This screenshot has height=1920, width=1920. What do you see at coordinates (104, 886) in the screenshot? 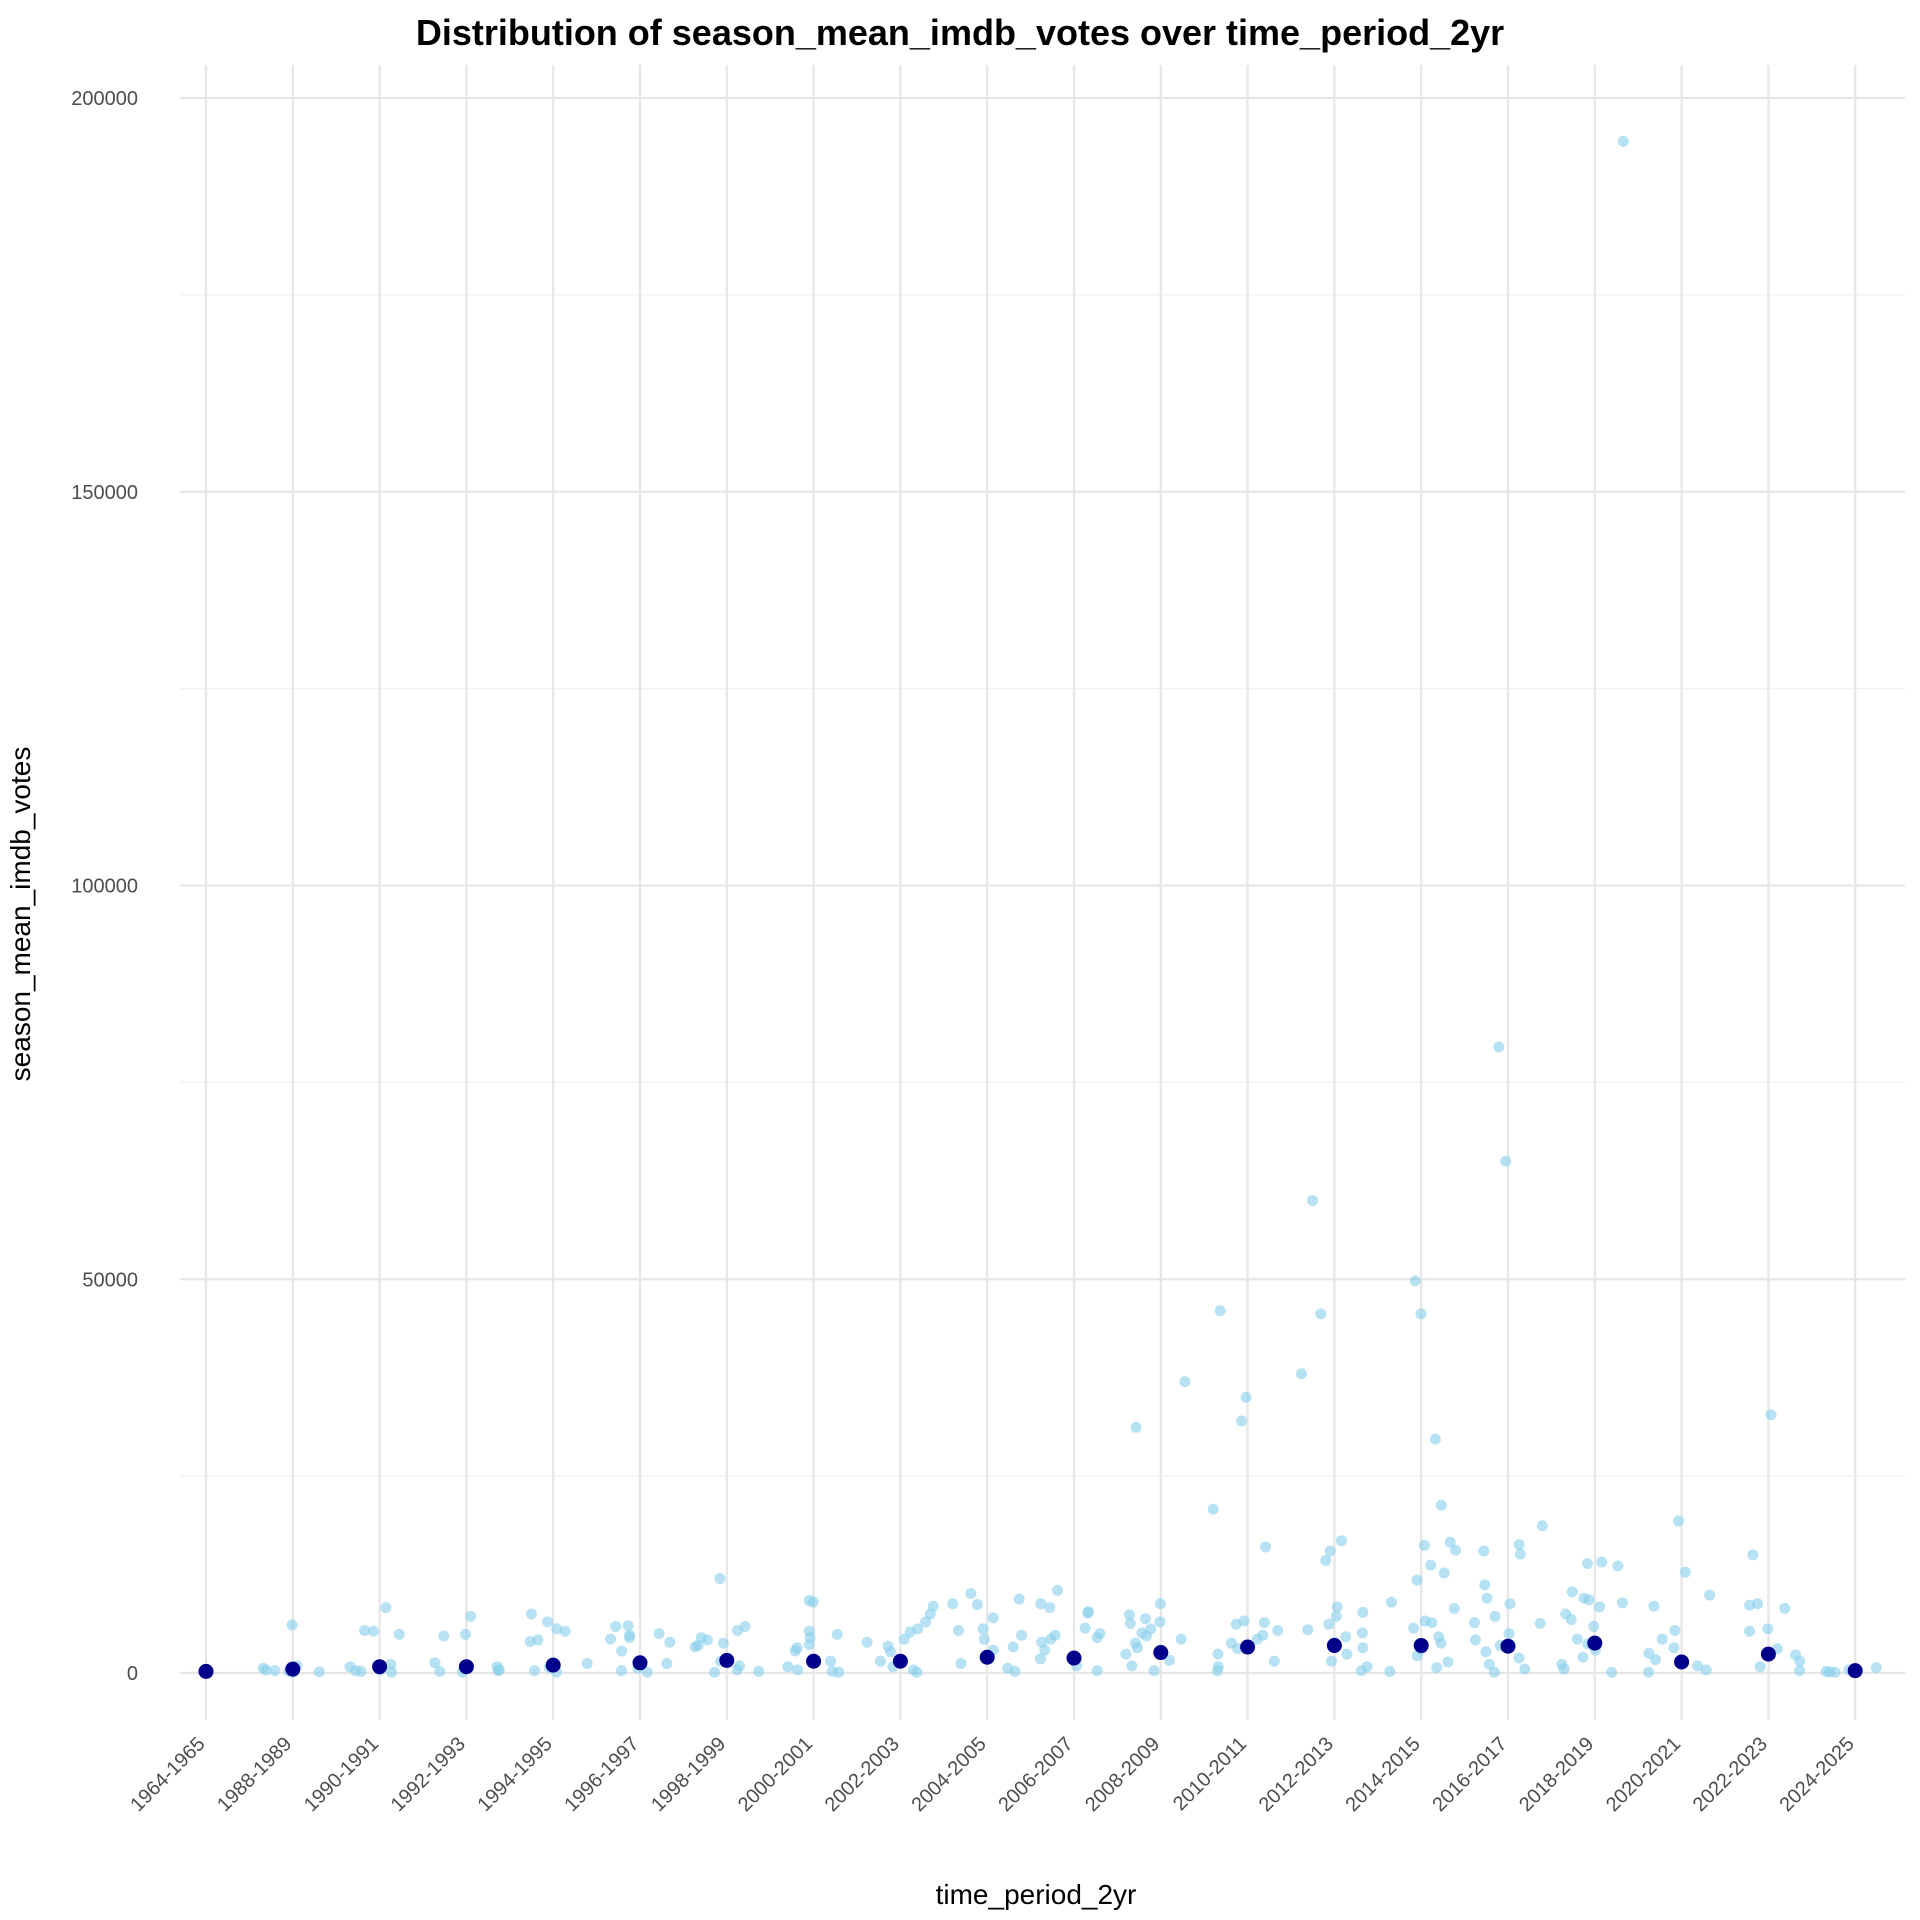
I see `y-axis-ticks: 0 50000 100000 150000 200000` at bounding box center [104, 886].